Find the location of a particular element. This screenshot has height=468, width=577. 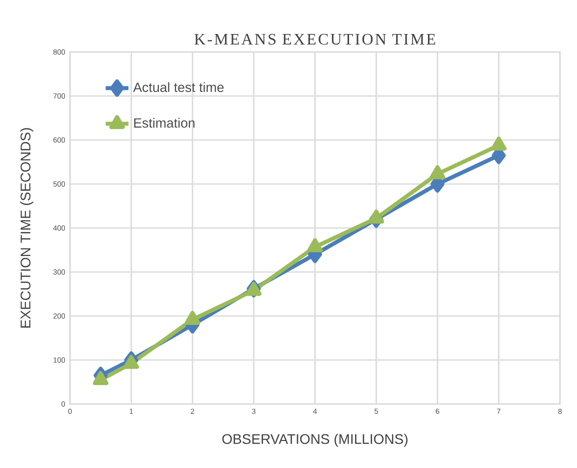

chart-title: K-MEANS EXECUTION TIME is located at coordinates (315, 39).